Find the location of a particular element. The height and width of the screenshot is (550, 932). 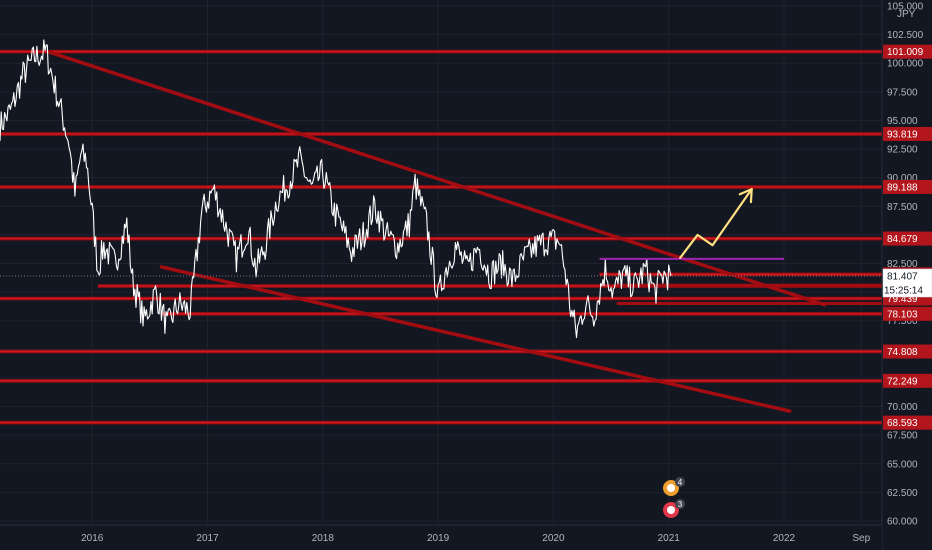

y-tick-label: 77.500 is located at coordinates (902, 321).